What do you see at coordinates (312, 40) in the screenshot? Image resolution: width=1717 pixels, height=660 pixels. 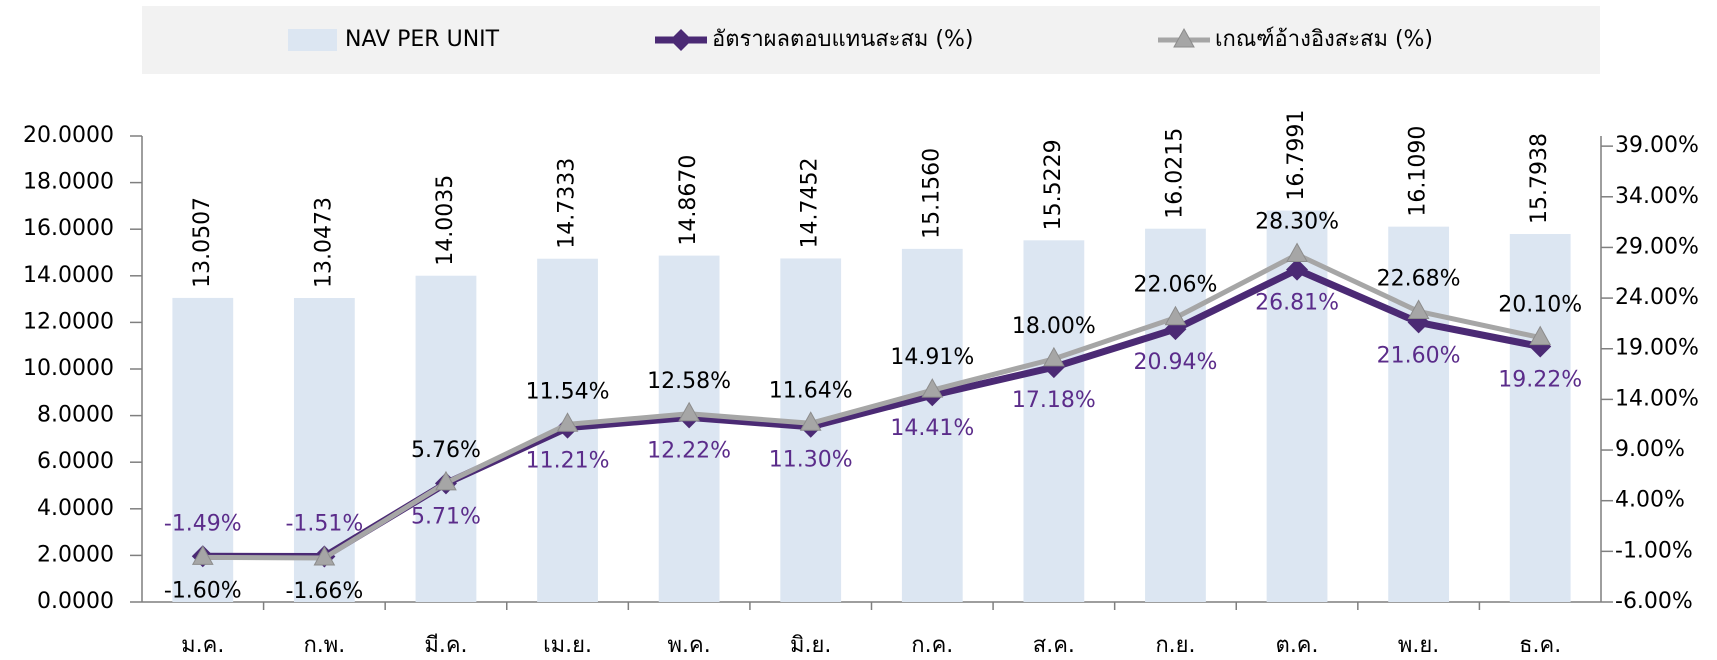 I see `legend-swatch` at bounding box center [312, 40].